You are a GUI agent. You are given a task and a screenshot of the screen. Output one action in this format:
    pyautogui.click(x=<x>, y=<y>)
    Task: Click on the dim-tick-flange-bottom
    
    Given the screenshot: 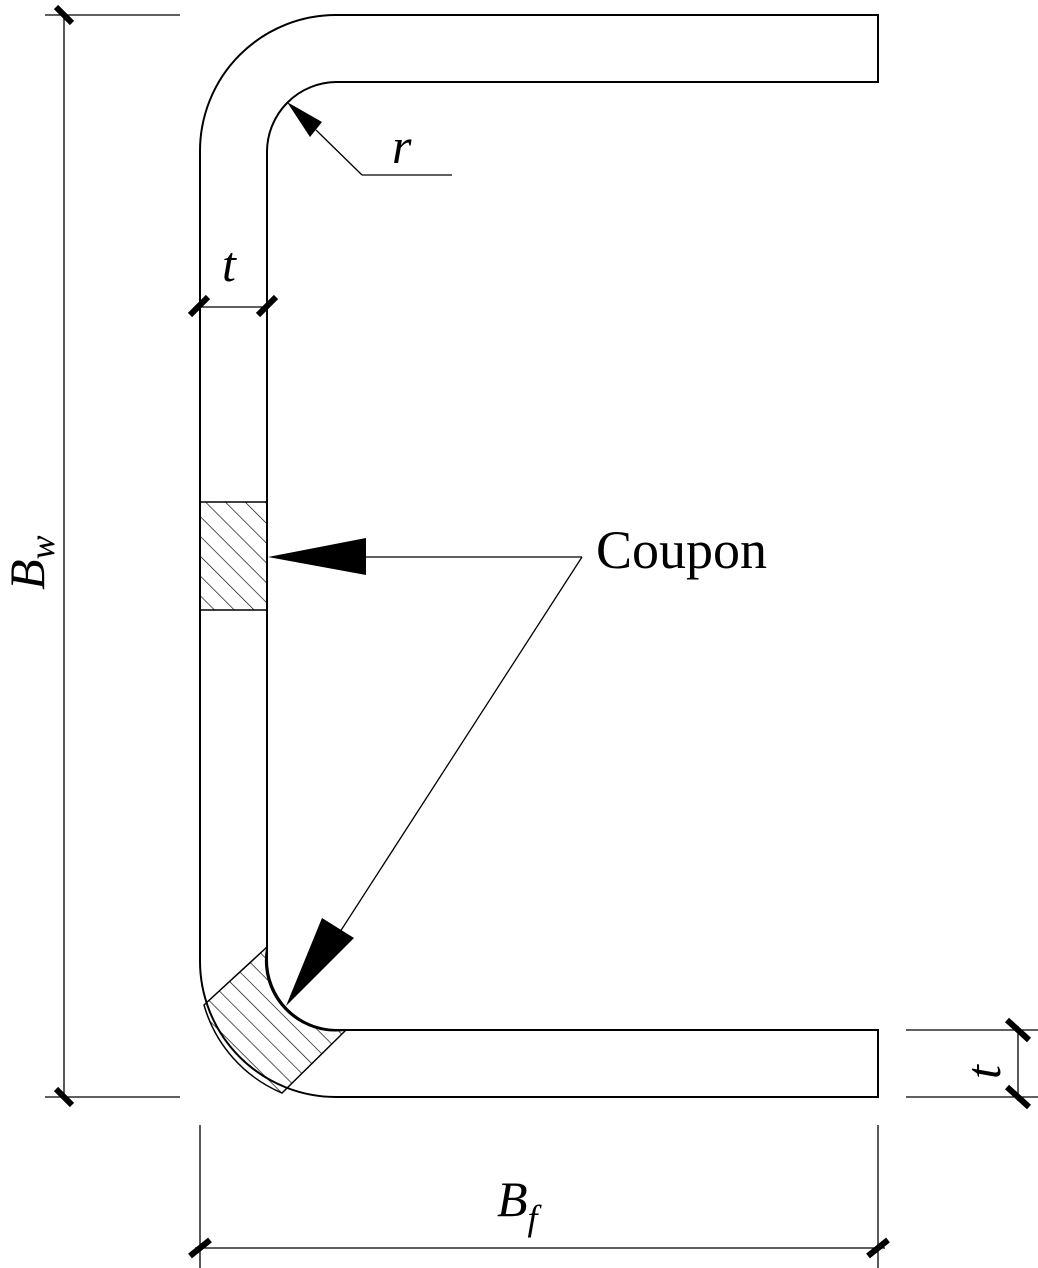 What is the action you would take?
    pyautogui.click(x=1018, y=1097)
    